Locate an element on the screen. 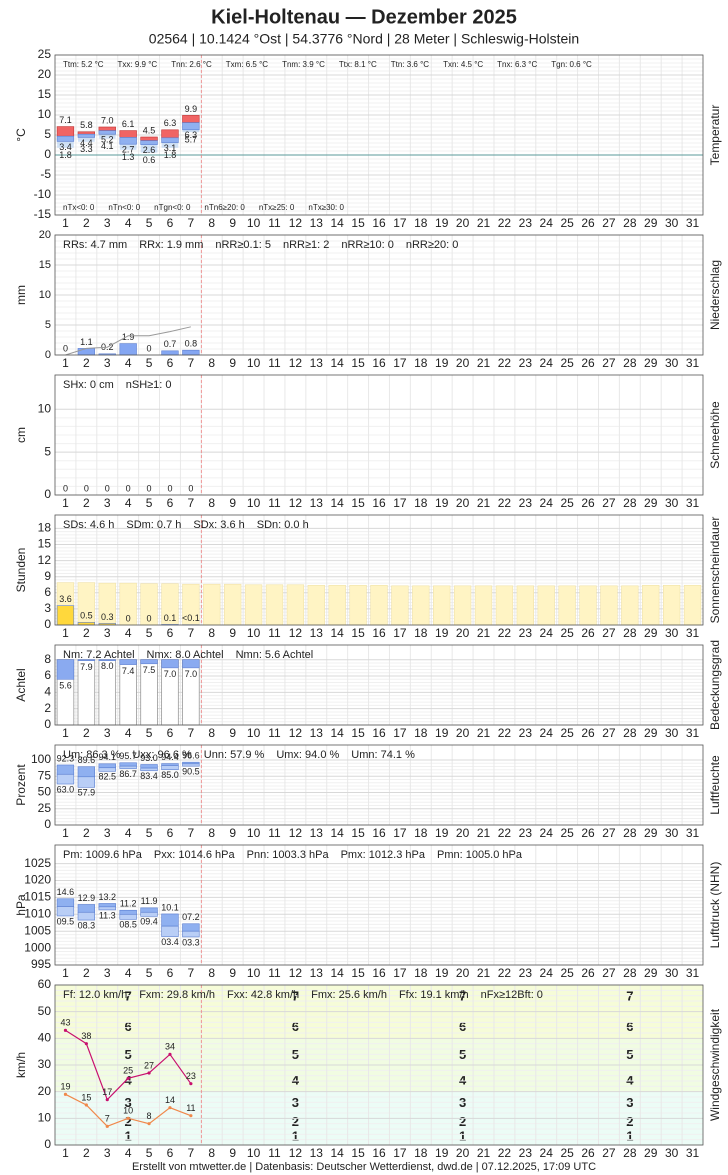 This screenshot has width=728, height=1175. y-axis-label: mm is located at coordinates (21, 295).